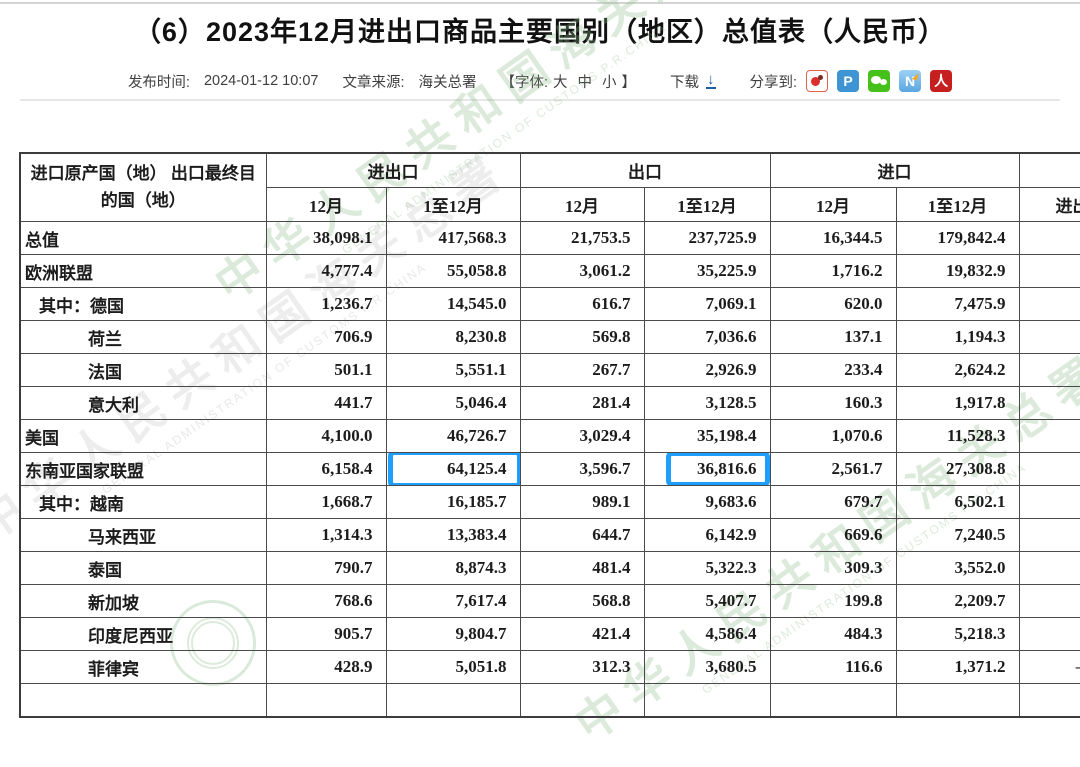 The height and width of the screenshot is (767, 1080). I want to click on value-cell: 4,100.0, so click(326, 436).